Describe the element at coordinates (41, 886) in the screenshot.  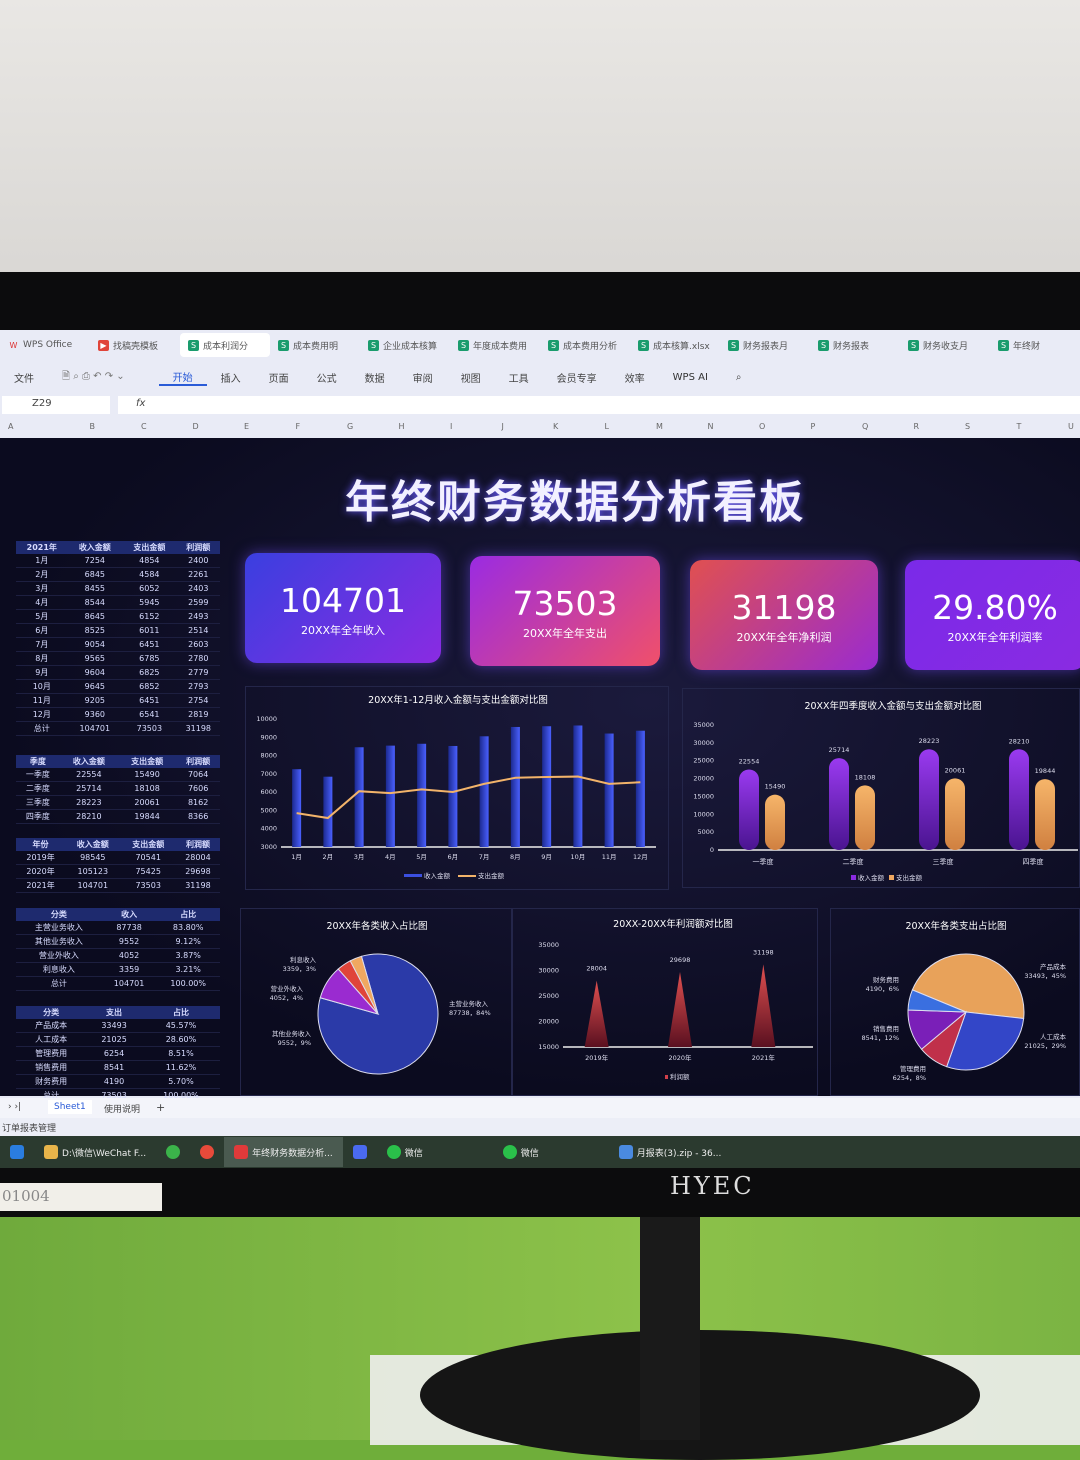
I see `table-cell: 2021年` at that location.